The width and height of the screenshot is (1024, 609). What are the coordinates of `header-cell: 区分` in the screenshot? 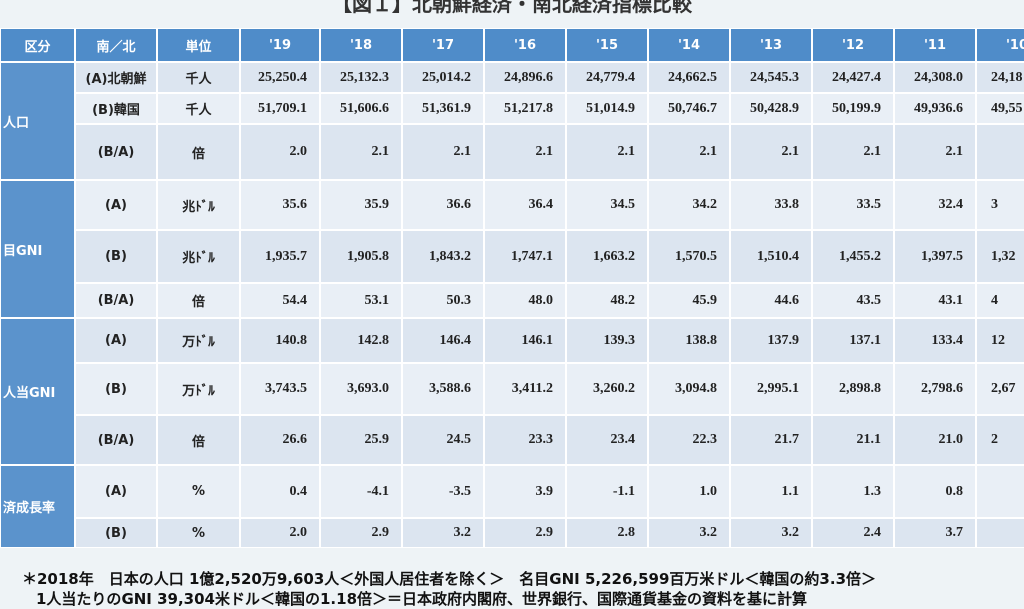 It's located at (37, 45).